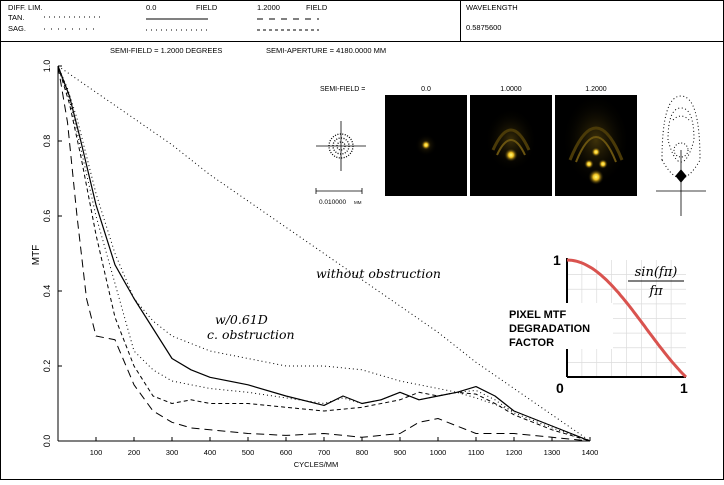  What do you see at coordinates (151, 7) in the screenshot?
I see `legend-field-1-value: 0.0` at bounding box center [151, 7].